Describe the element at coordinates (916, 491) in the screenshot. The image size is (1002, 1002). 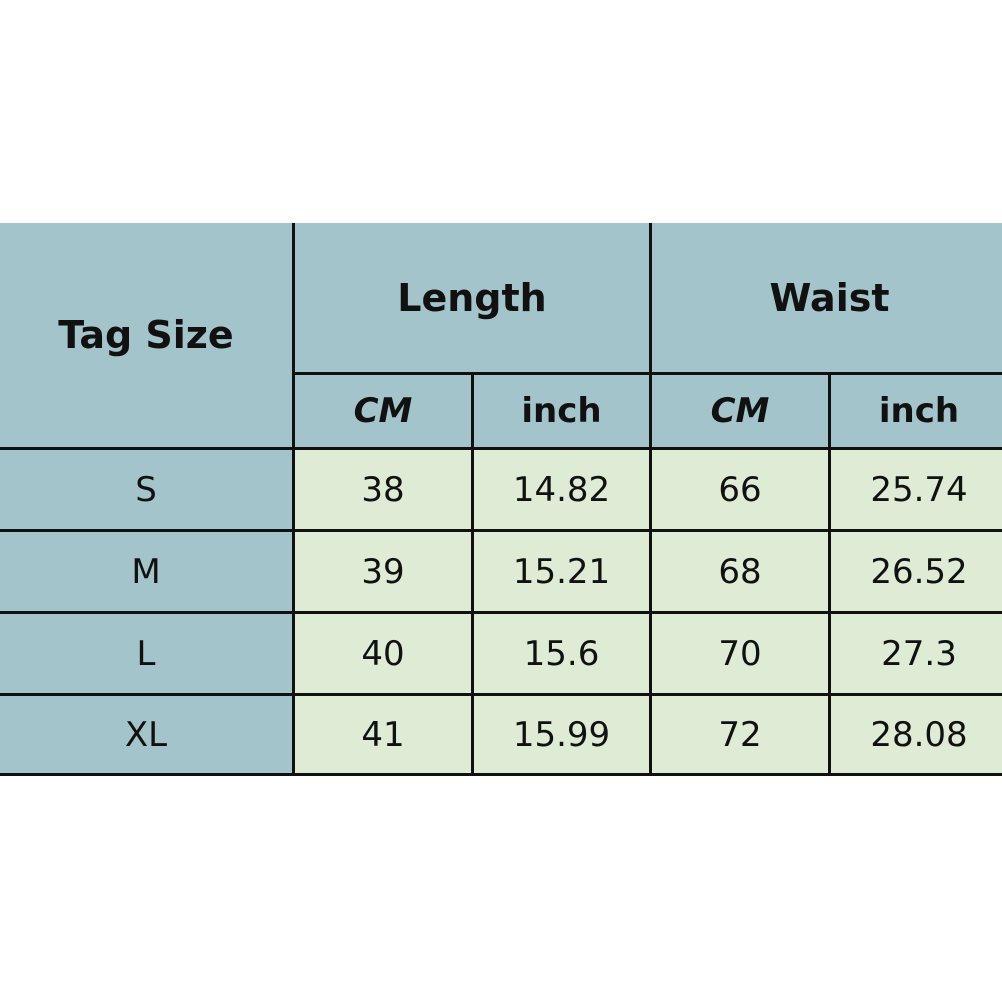
I see `waist-inch-cell: 25.74` at that location.